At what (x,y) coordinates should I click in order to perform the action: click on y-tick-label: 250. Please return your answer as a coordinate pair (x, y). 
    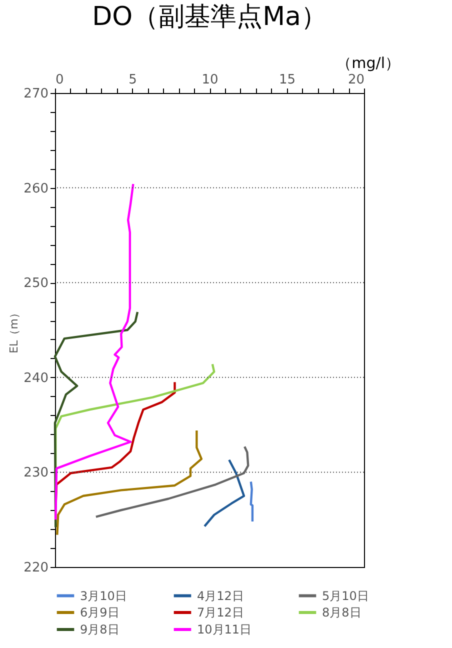
    Looking at the image, I should click on (36, 284).